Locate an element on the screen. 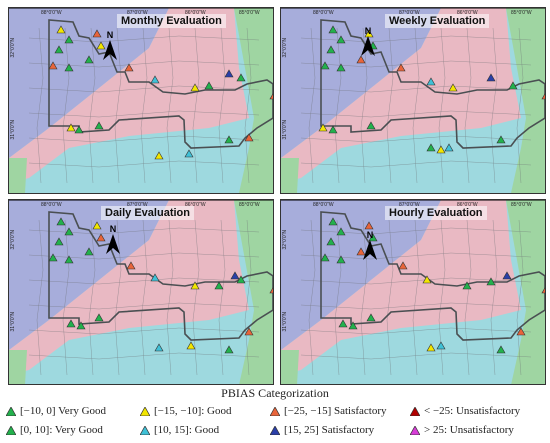  legend-item: [10, 15]: Good is located at coordinates (179, 430).